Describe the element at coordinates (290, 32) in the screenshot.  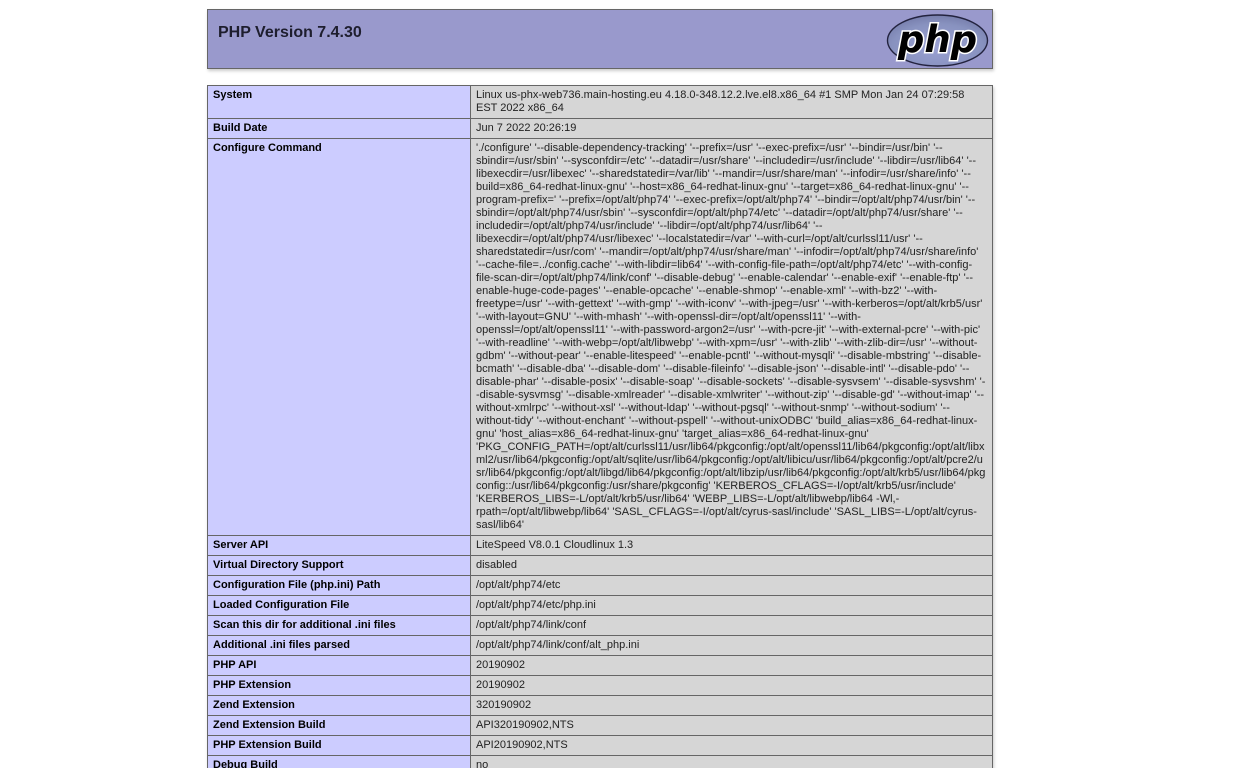
I see `page-title: PHP Version 7.4.30` at that location.